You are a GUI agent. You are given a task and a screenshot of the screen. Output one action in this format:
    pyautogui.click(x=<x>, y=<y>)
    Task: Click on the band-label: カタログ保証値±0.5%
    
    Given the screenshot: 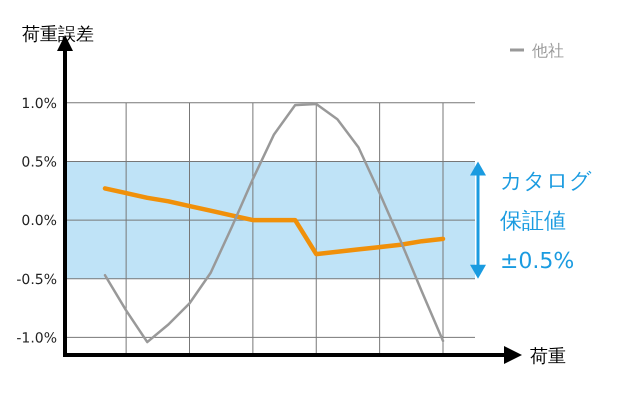 What is the action you would take?
    pyautogui.click(x=546, y=221)
    